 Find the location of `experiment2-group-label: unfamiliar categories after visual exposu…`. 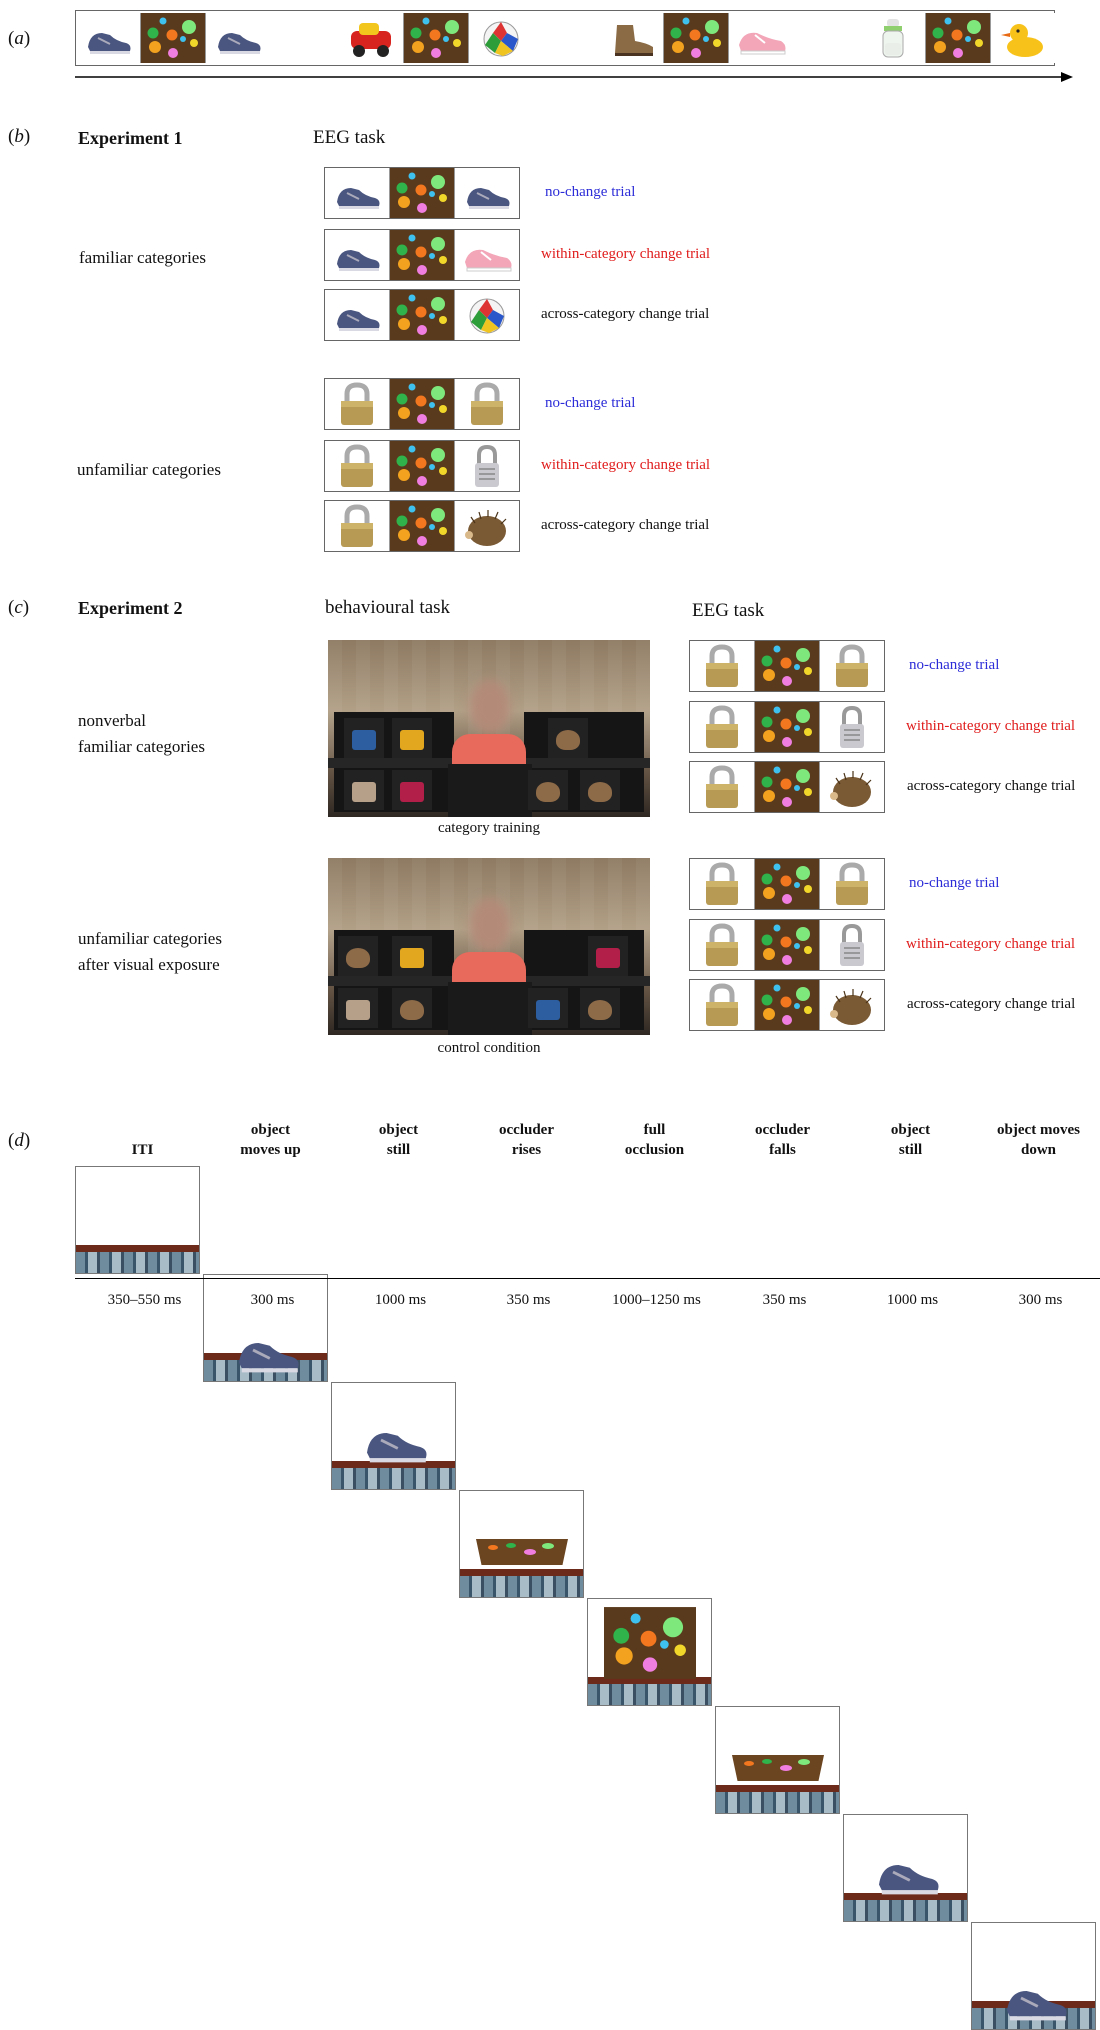

experiment2-group-label: unfamiliar categories after visual exposu… is located at coordinates (150, 952).